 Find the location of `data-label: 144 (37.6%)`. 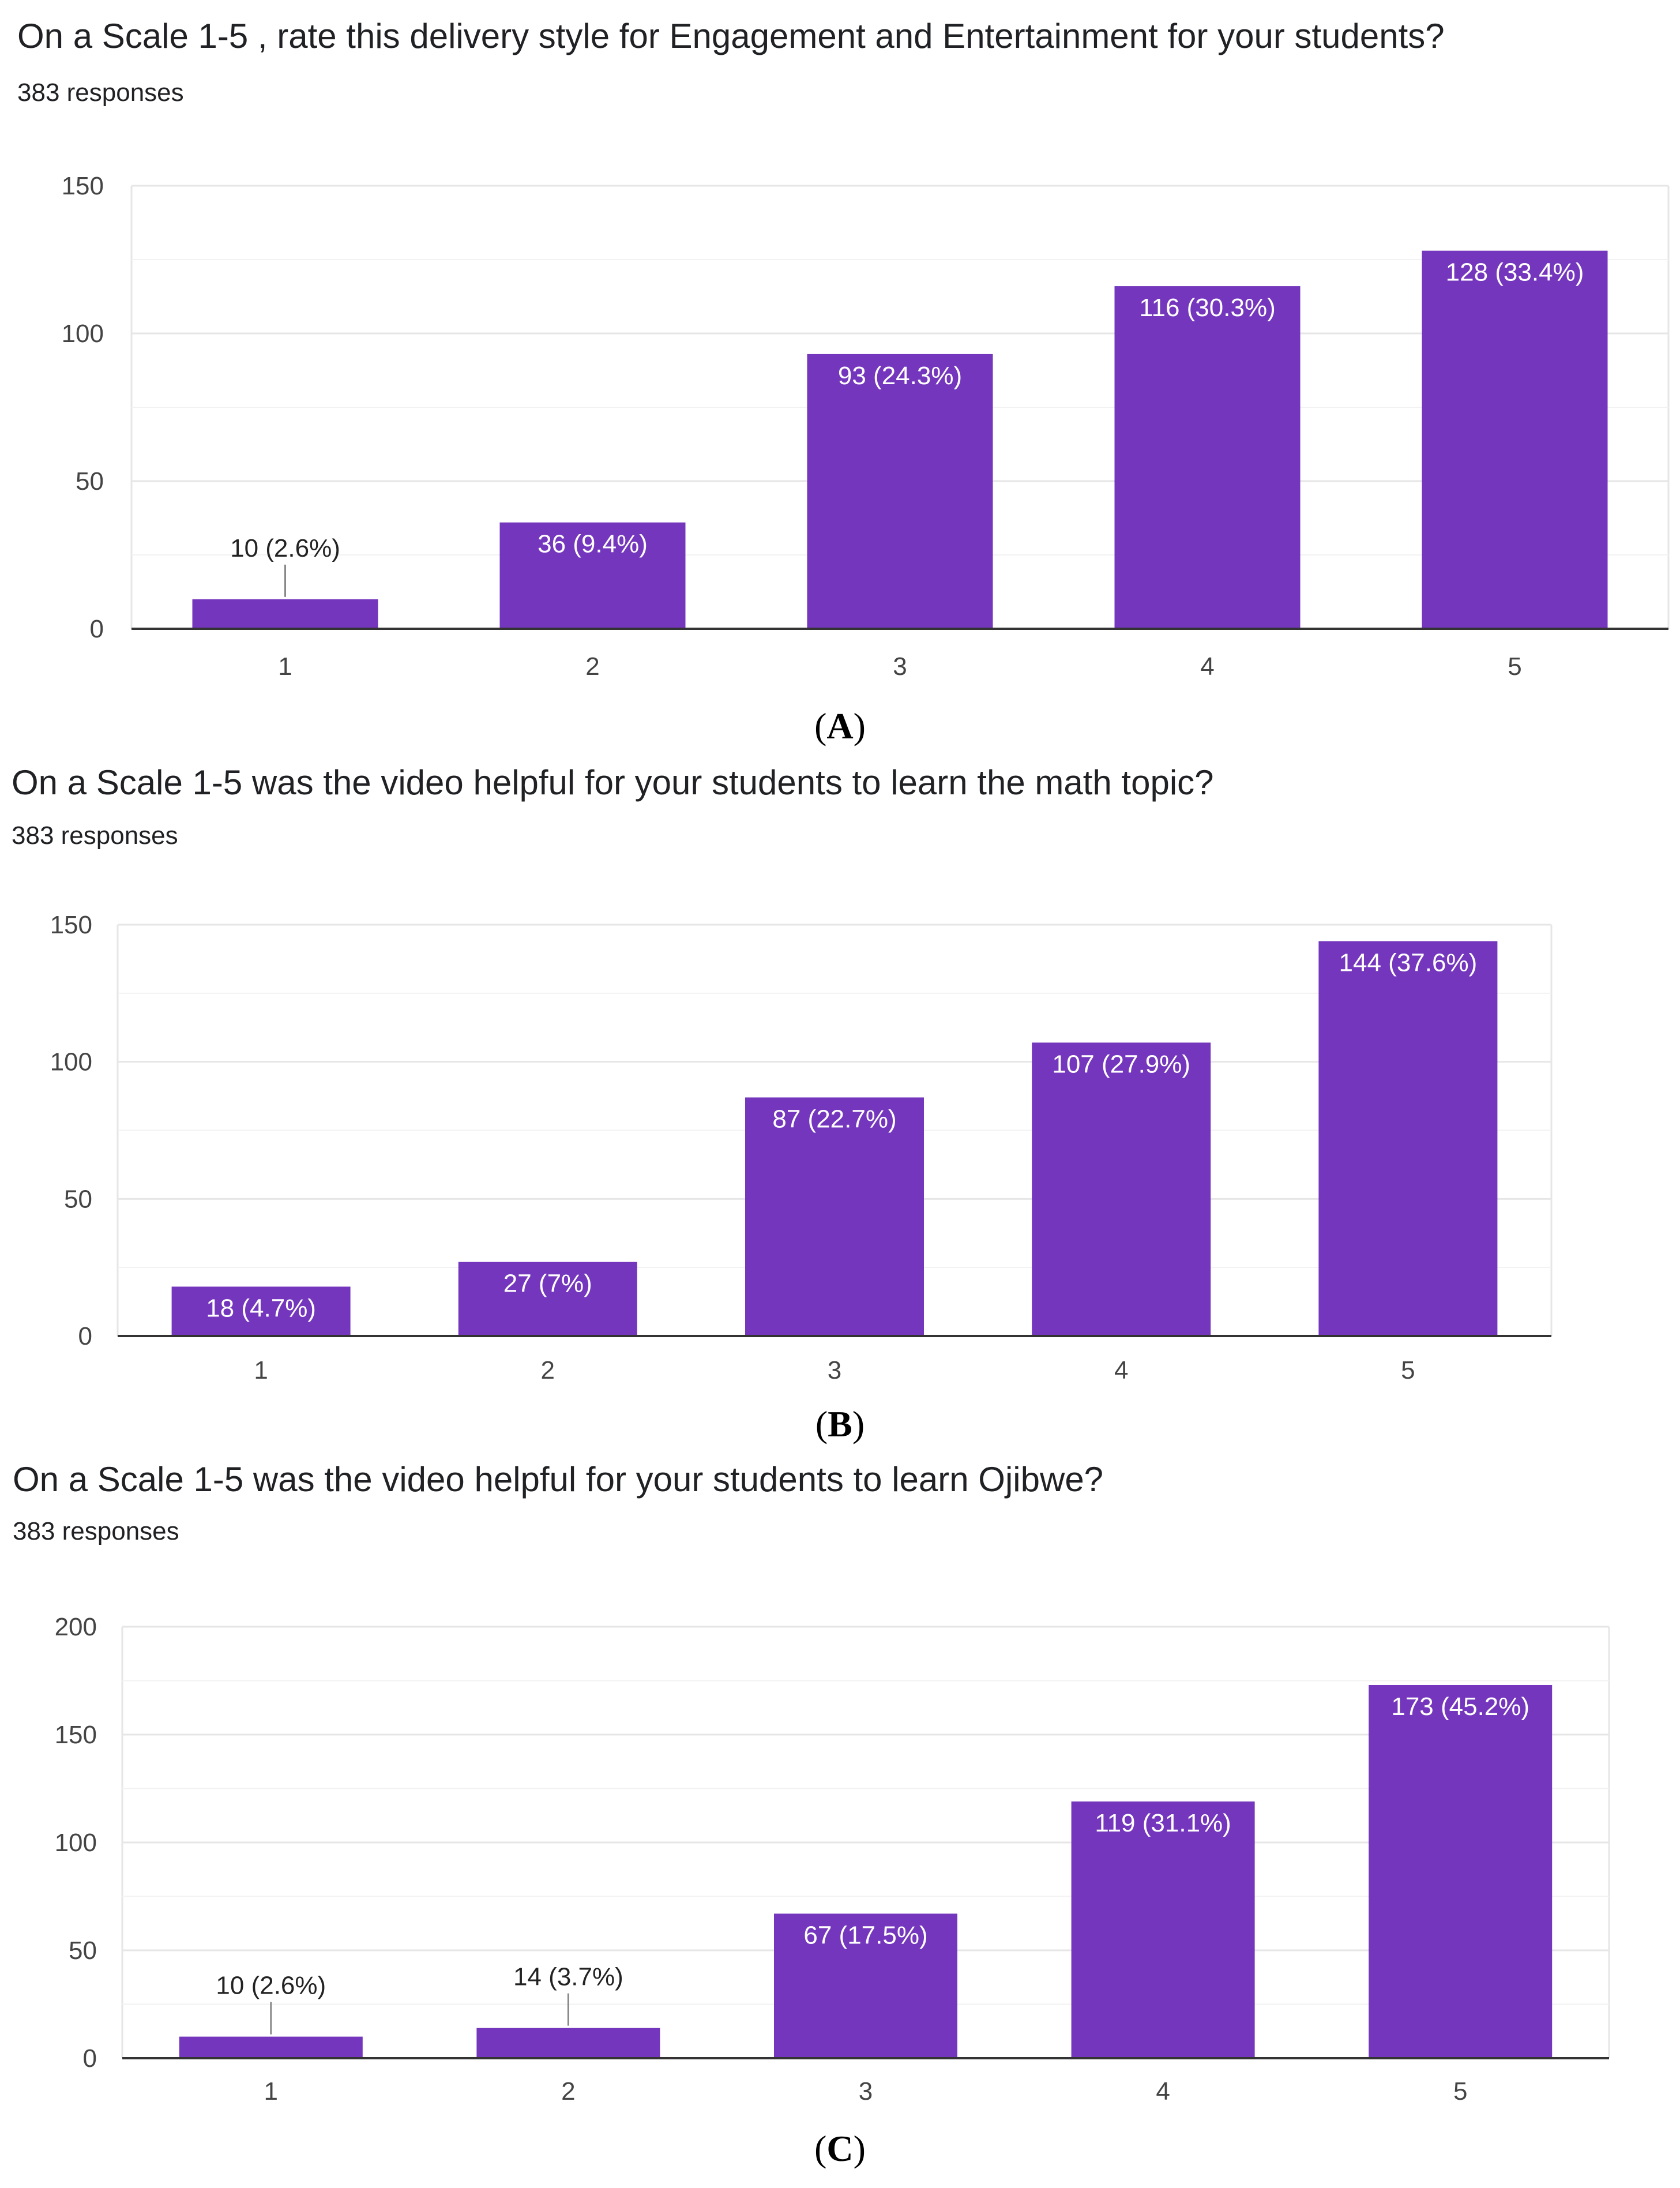

data-label: 144 (37.6%) is located at coordinates (1409, 963).